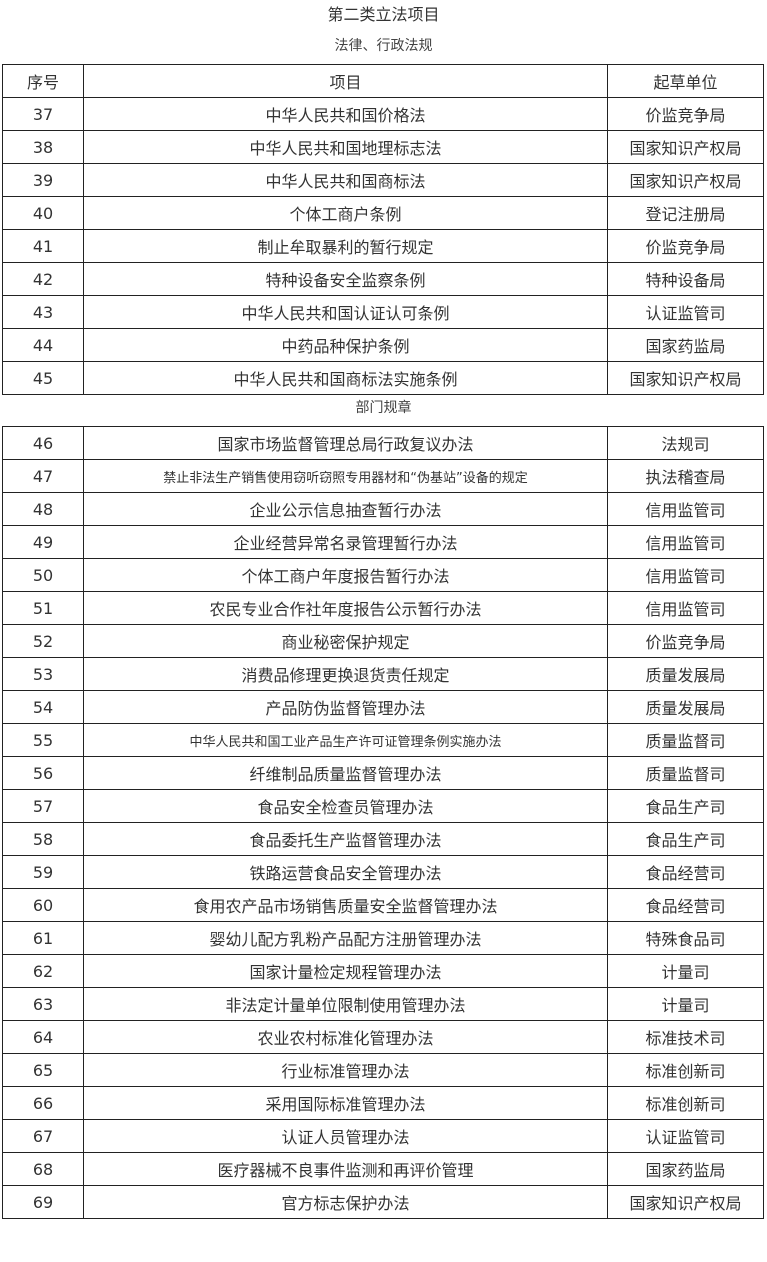 This screenshot has height=1262, width=767. I want to click on row-number: 54, so click(43, 707).